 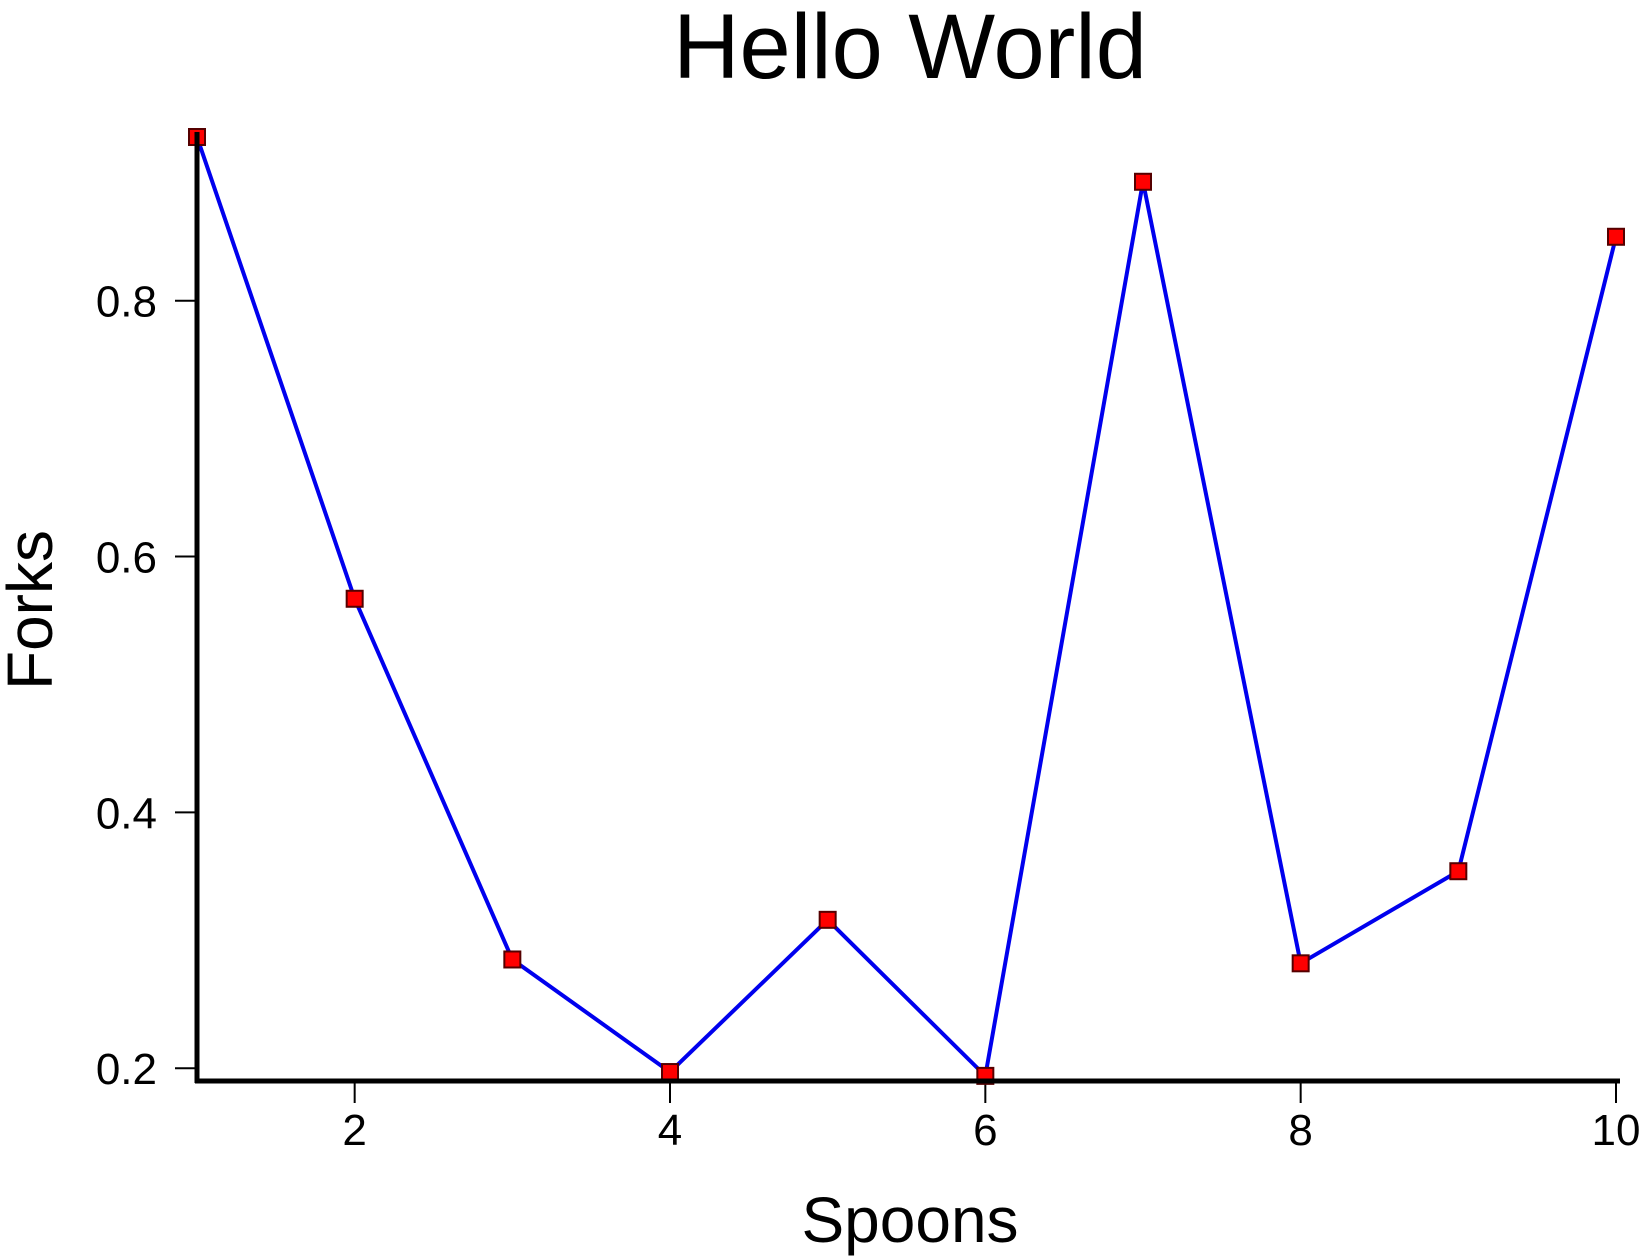 What do you see at coordinates (1616, 1130) in the screenshot?
I see `x-tick-label: 10` at bounding box center [1616, 1130].